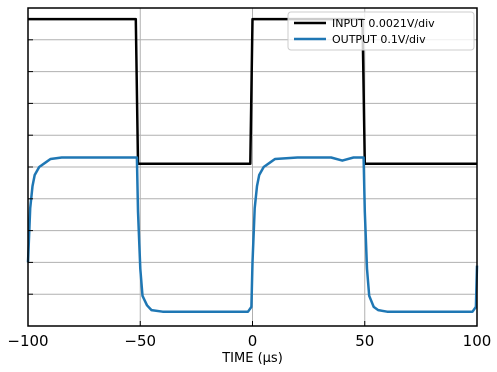 This screenshot has height=372, width=497. What do you see at coordinates (477, 341) in the screenshot?
I see `x-tick-label: 100` at bounding box center [477, 341].